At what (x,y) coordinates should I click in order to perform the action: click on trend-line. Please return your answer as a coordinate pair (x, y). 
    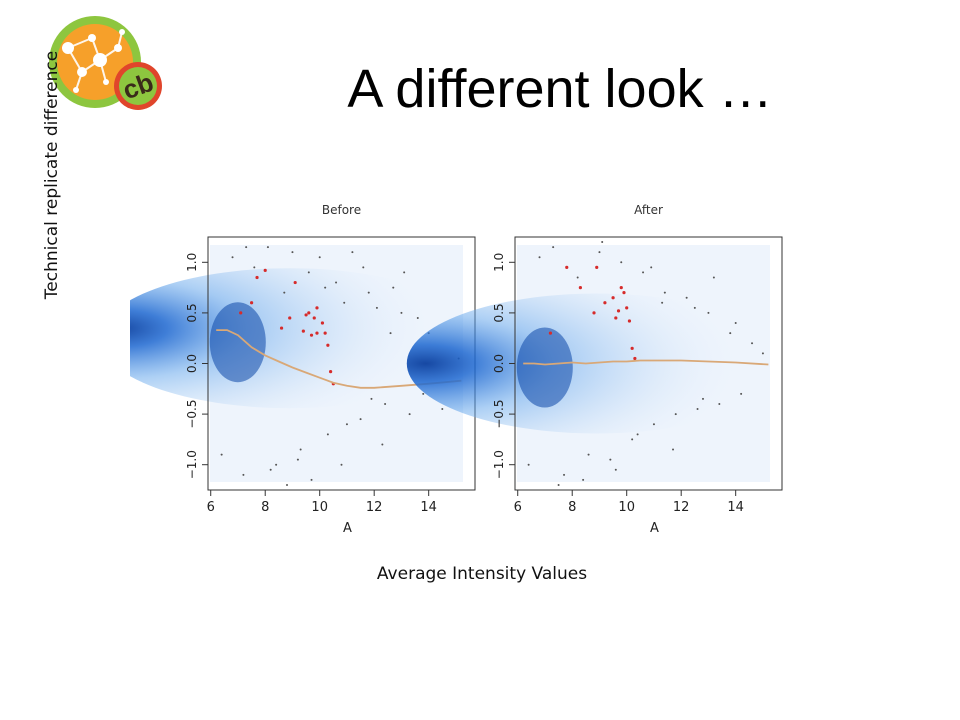
    Looking at the image, I should click on (339, 359).